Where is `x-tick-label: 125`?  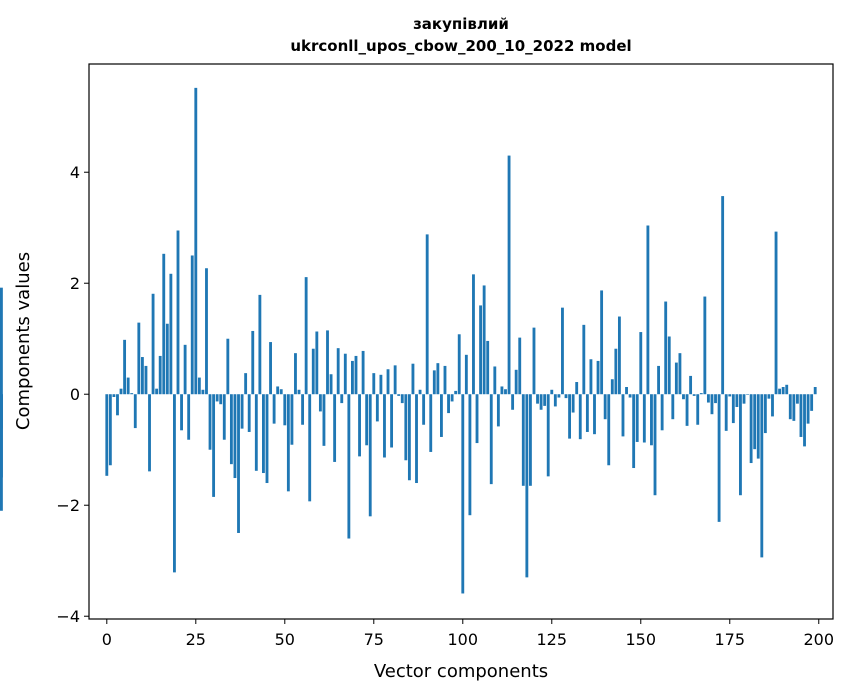 x-tick-label: 125 is located at coordinates (552, 639).